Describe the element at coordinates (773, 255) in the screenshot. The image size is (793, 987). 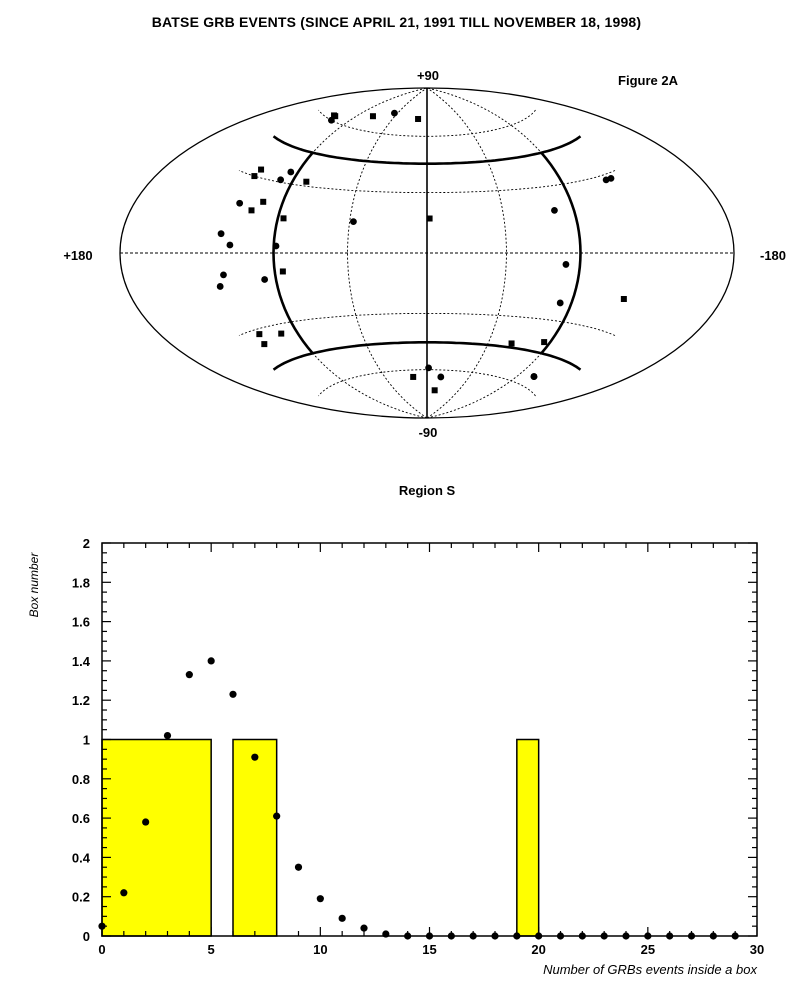
I see `label-minus-180: -180` at that location.